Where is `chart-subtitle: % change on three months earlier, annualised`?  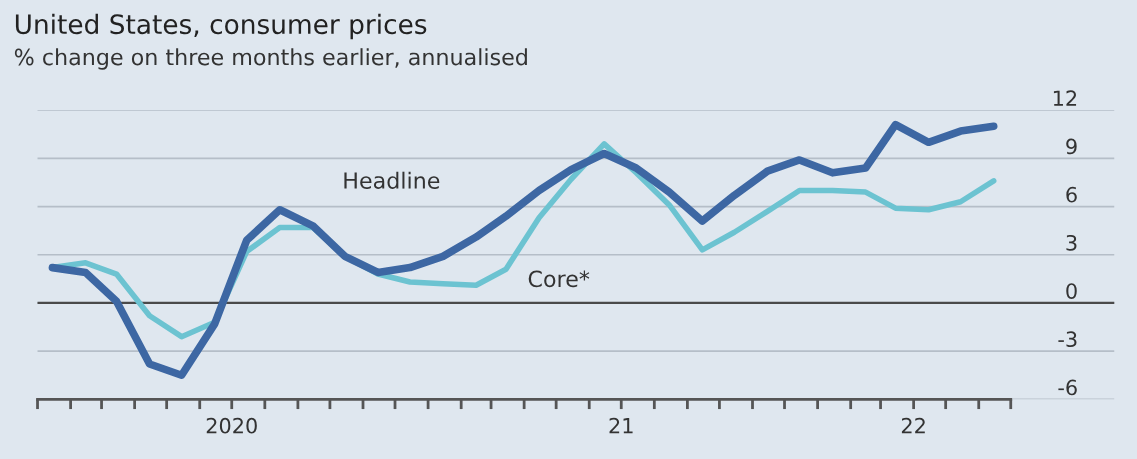
chart-subtitle: % change on three months earlier, annualised is located at coordinates (270, 59).